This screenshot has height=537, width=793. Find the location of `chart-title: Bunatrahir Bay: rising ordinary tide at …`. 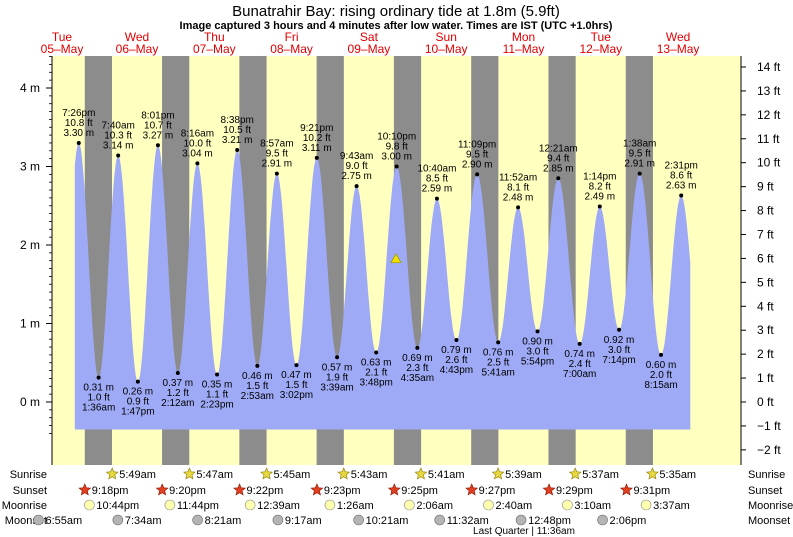

chart-title: Bunatrahir Bay: rising ordinary tide at … is located at coordinates (396, 11).